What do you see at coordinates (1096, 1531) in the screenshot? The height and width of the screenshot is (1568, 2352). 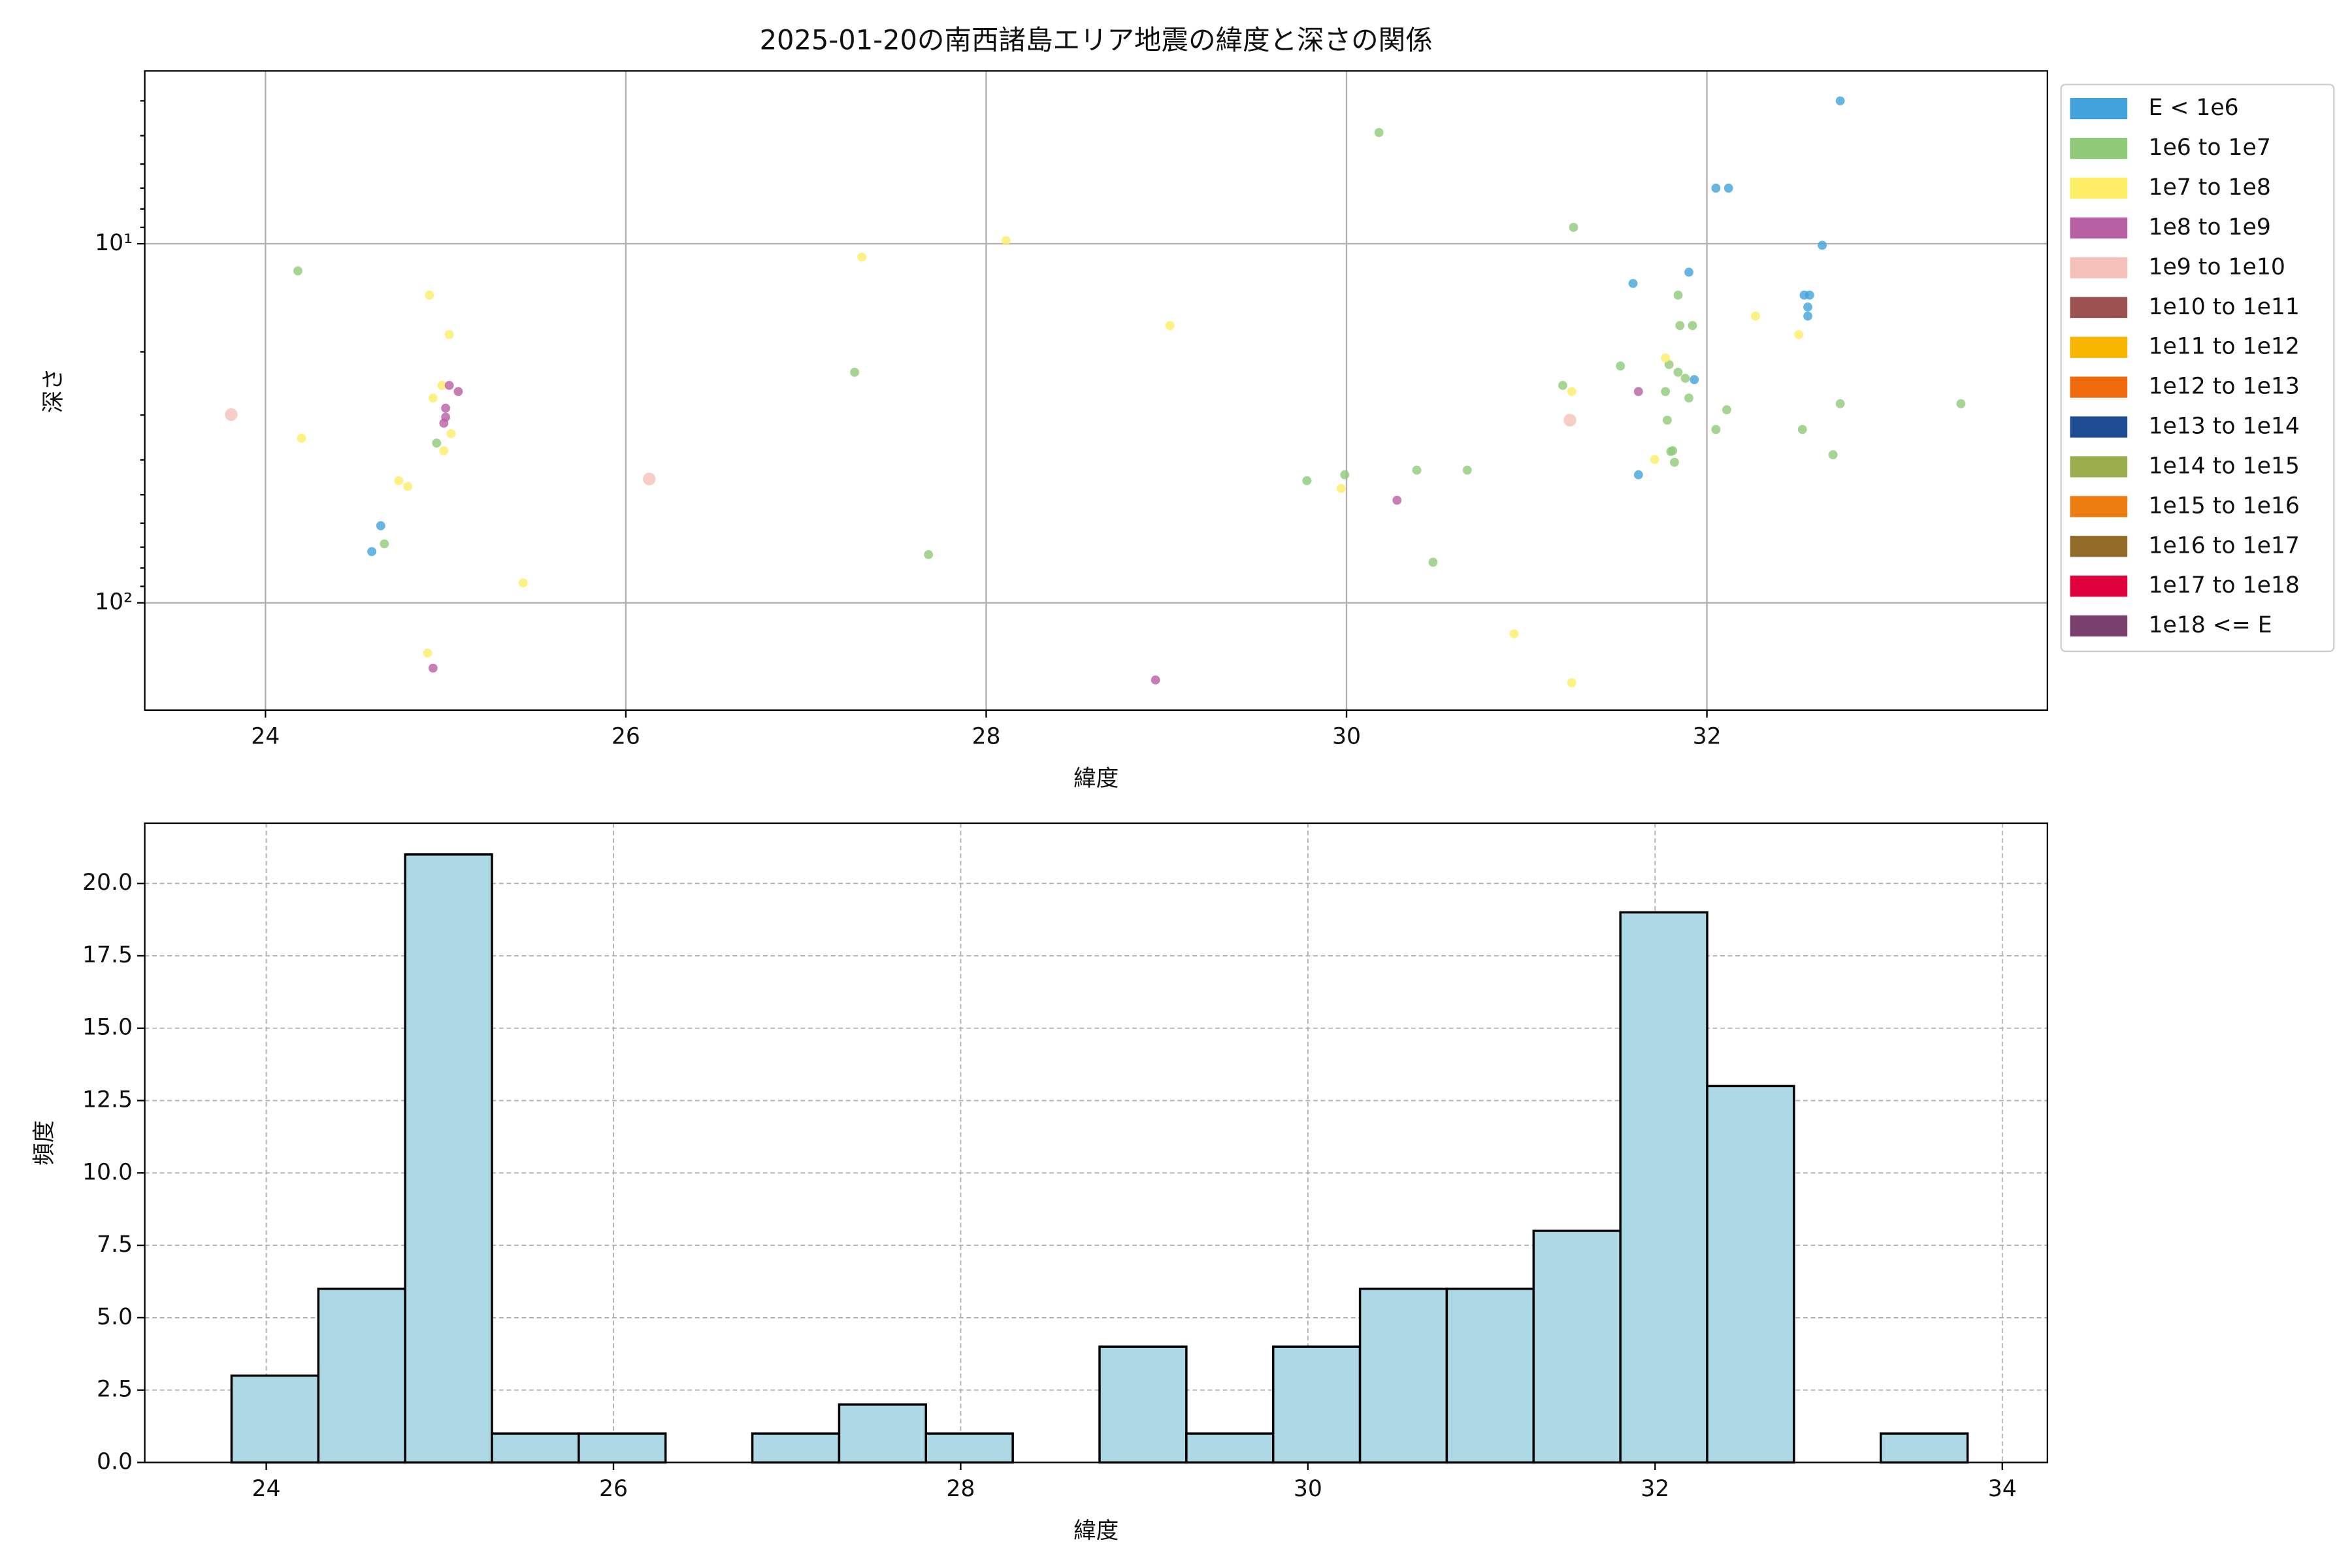 I see `x-axis-label: 緯度` at bounding box center [1096, 1531].